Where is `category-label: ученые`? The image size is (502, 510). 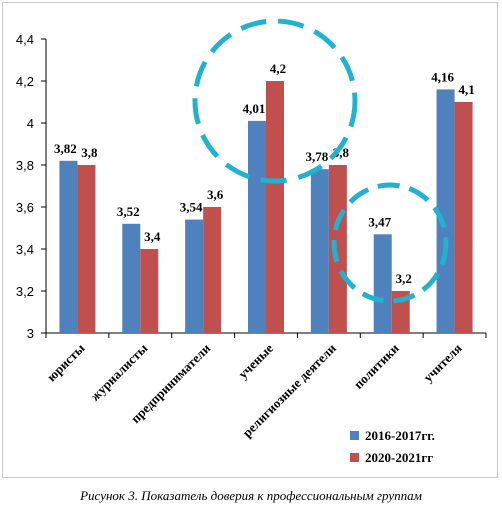
category-label: ученые is located at coordinates (255, 360).